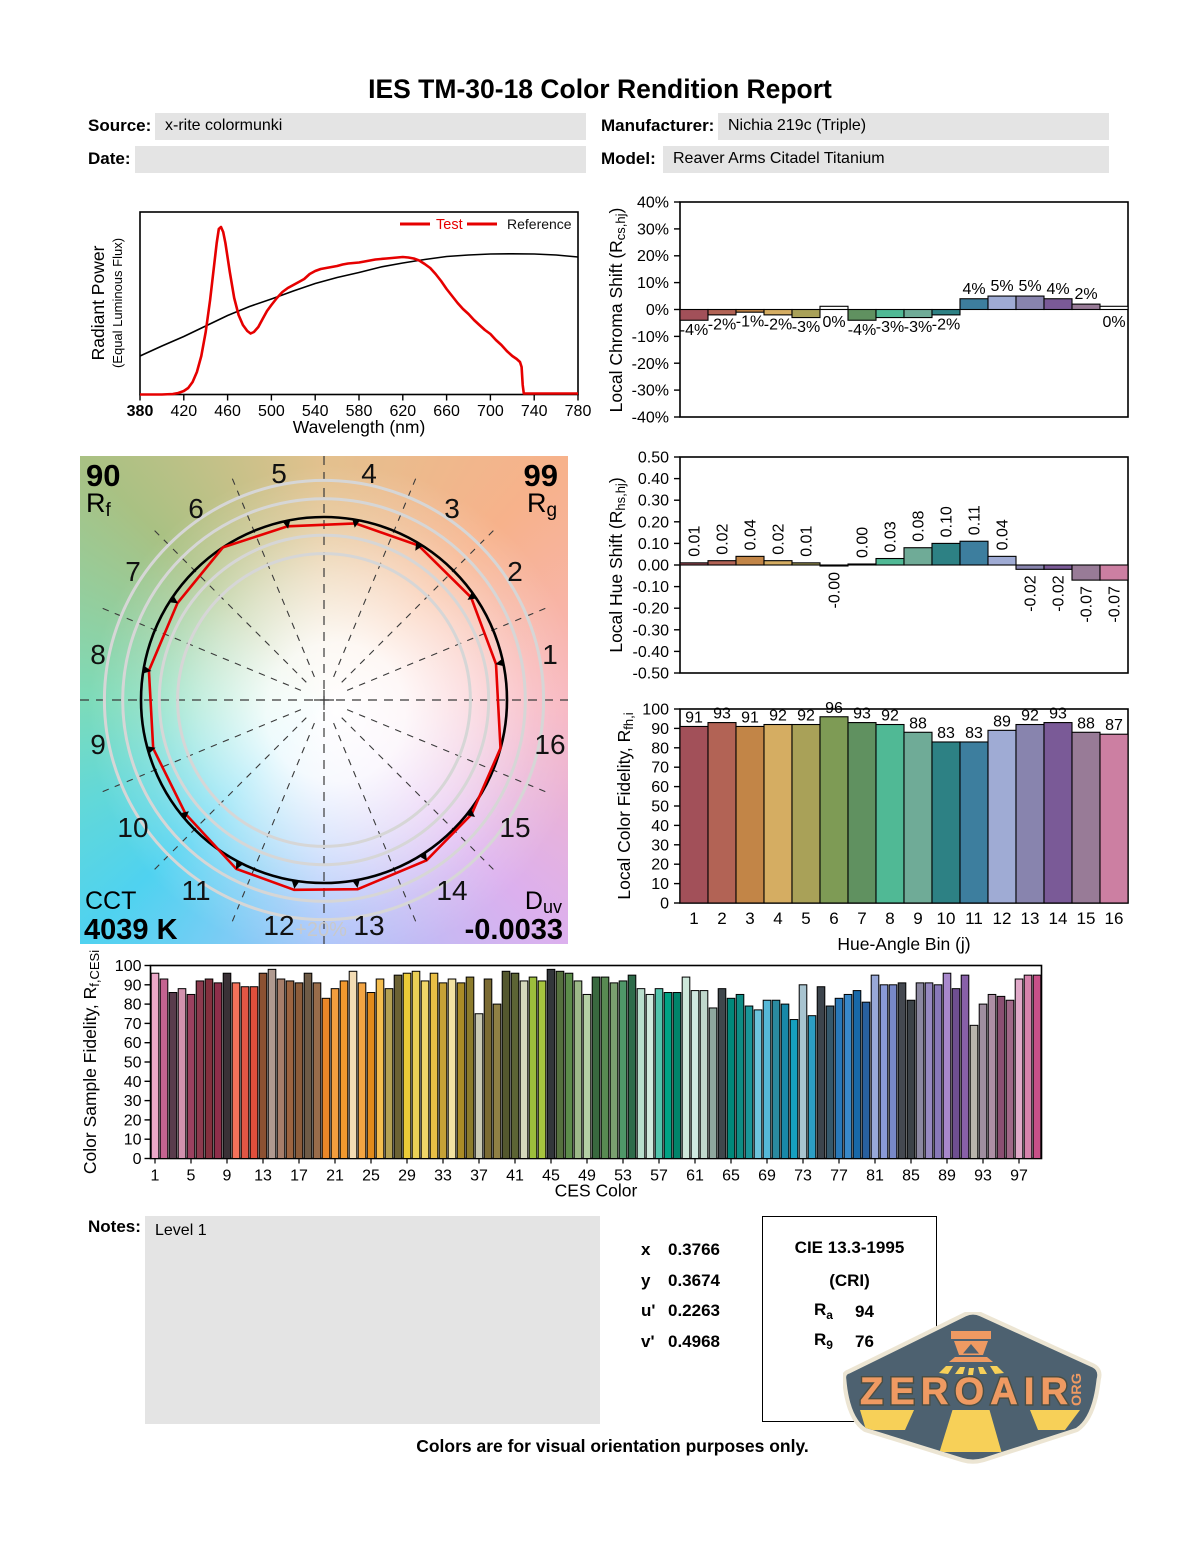 This screenshot has height=1550, width=1200. Describe the element at coordinates (541, 475) in the screenshot. I see `svg-text: 99` at that location.